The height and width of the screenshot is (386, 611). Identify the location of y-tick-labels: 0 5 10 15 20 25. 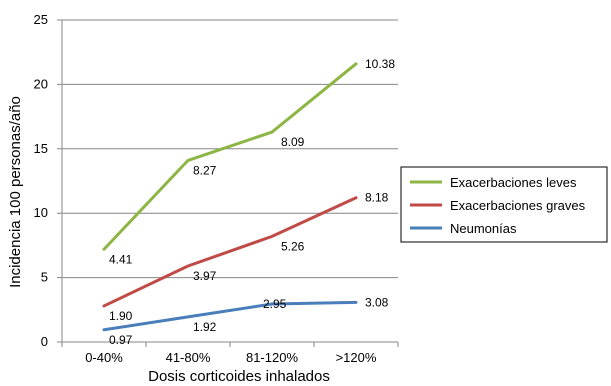
(41, 180).